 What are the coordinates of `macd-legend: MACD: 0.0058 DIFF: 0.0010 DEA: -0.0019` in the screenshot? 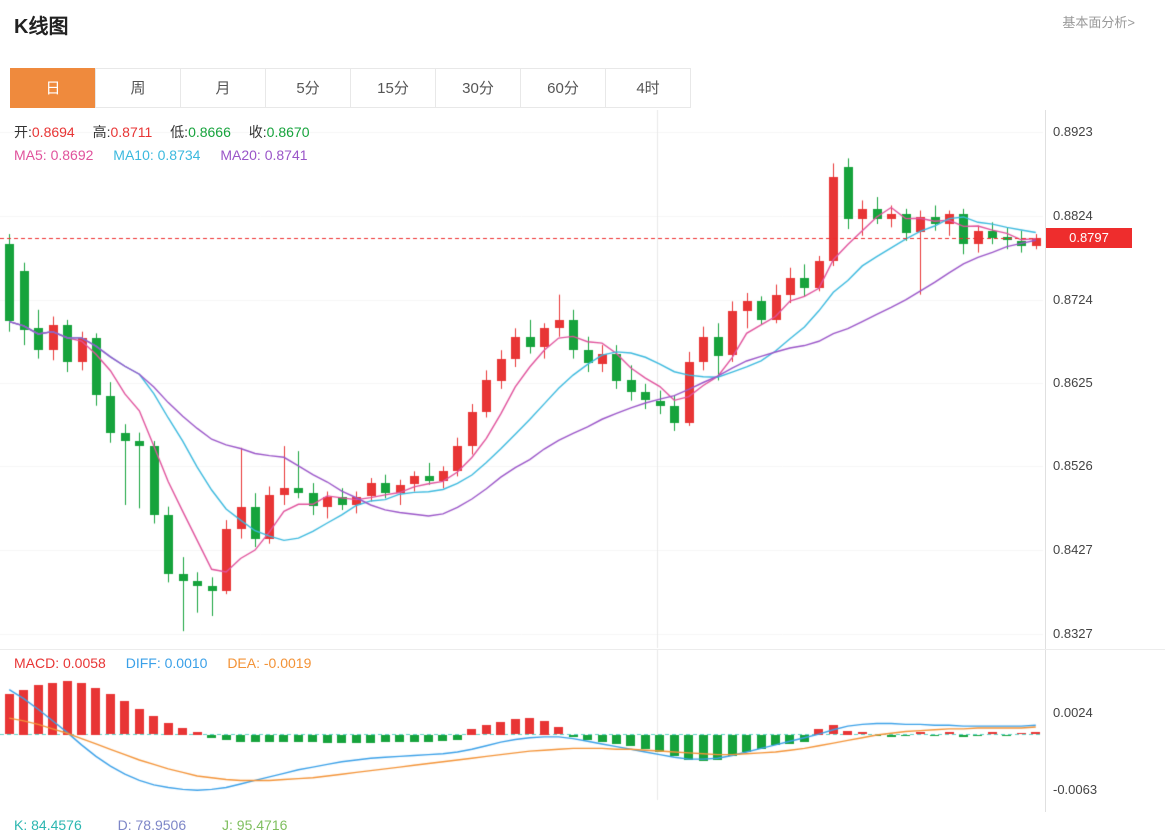 It's located at (170, 663).